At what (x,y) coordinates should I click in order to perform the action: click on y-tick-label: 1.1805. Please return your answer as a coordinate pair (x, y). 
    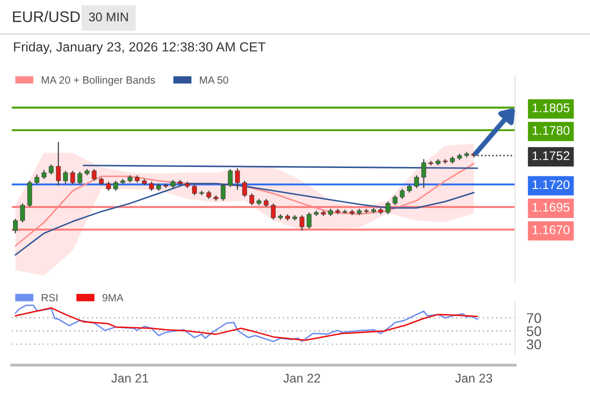
    Looking at the image, I should click on (551, 107).